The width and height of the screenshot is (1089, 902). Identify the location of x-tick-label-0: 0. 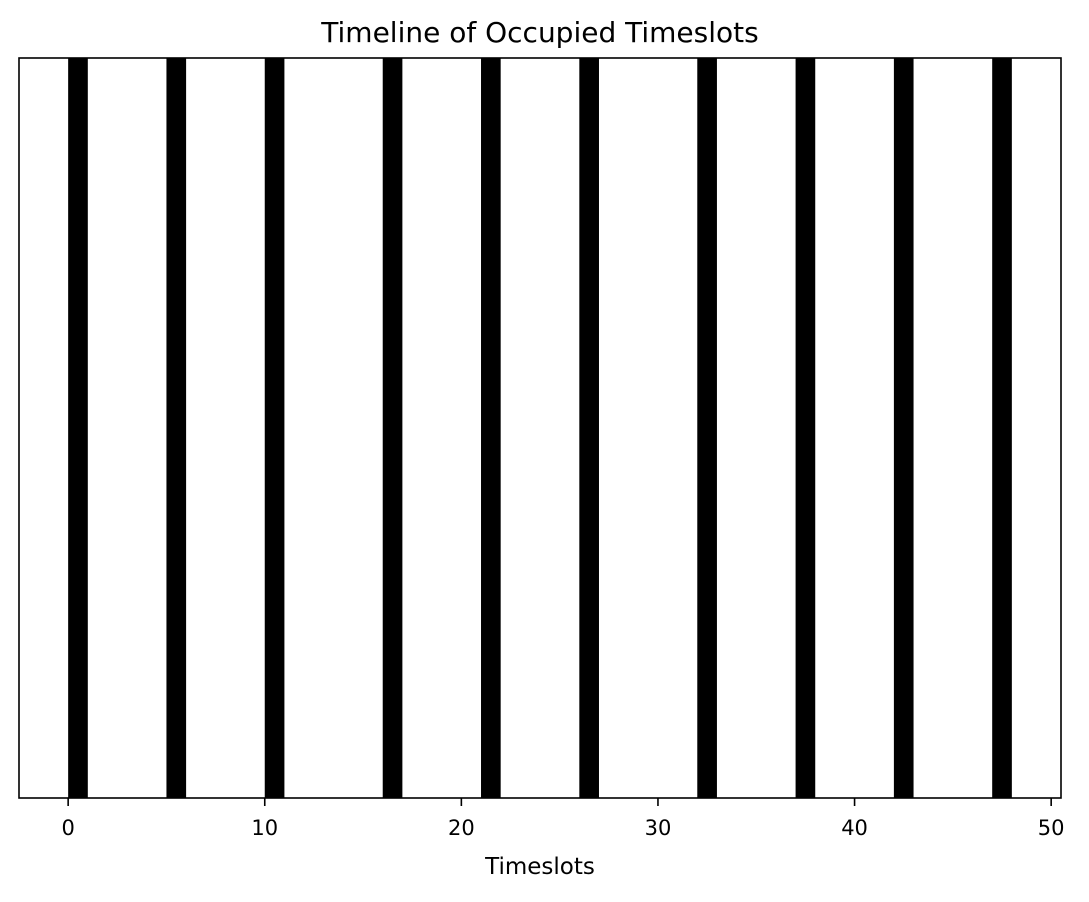
(67, 828).